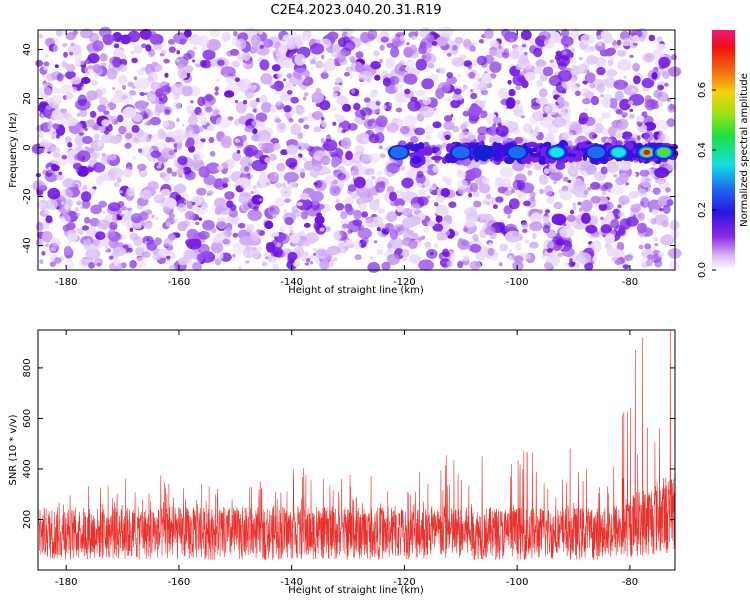  What do you see at coordinates (517, 582) in the screenshot?
I see `x-tick-label: -100` at bounding box center [517, 582].